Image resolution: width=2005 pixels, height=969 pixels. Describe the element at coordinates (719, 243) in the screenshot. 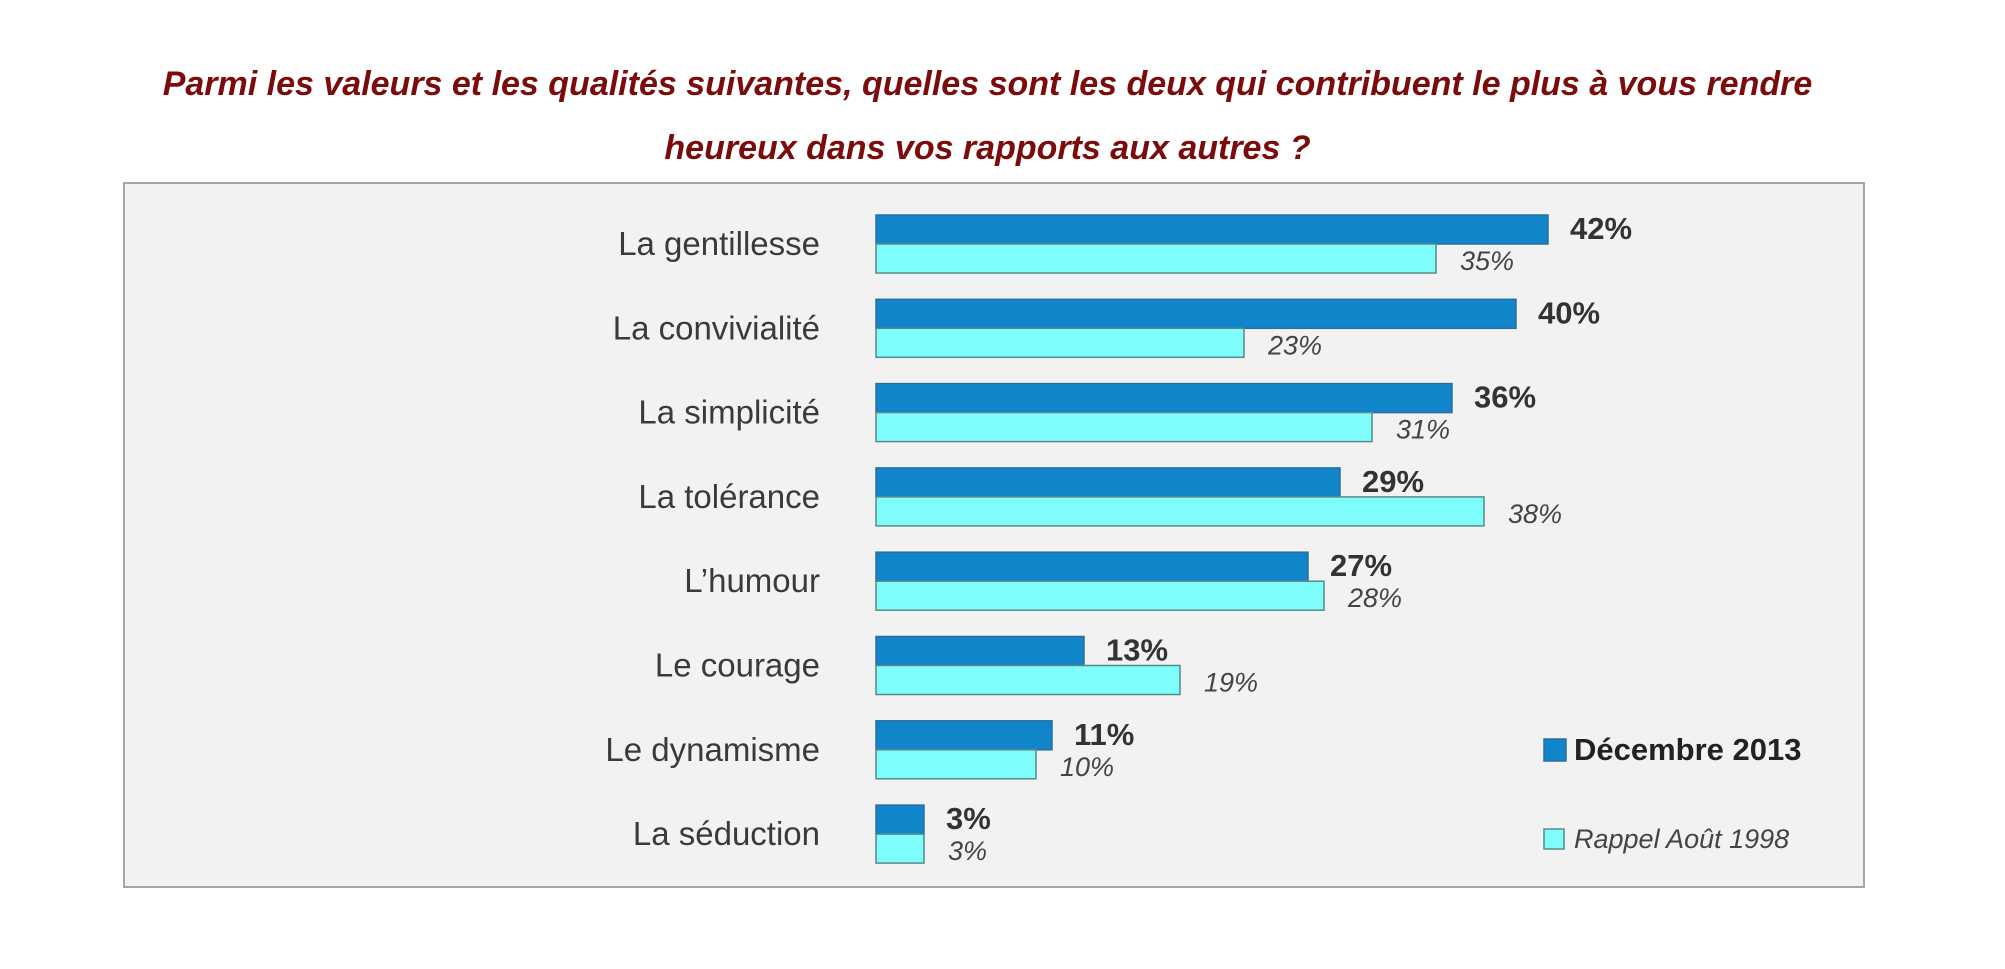

I see `category-label: La gentillesse` at that location.